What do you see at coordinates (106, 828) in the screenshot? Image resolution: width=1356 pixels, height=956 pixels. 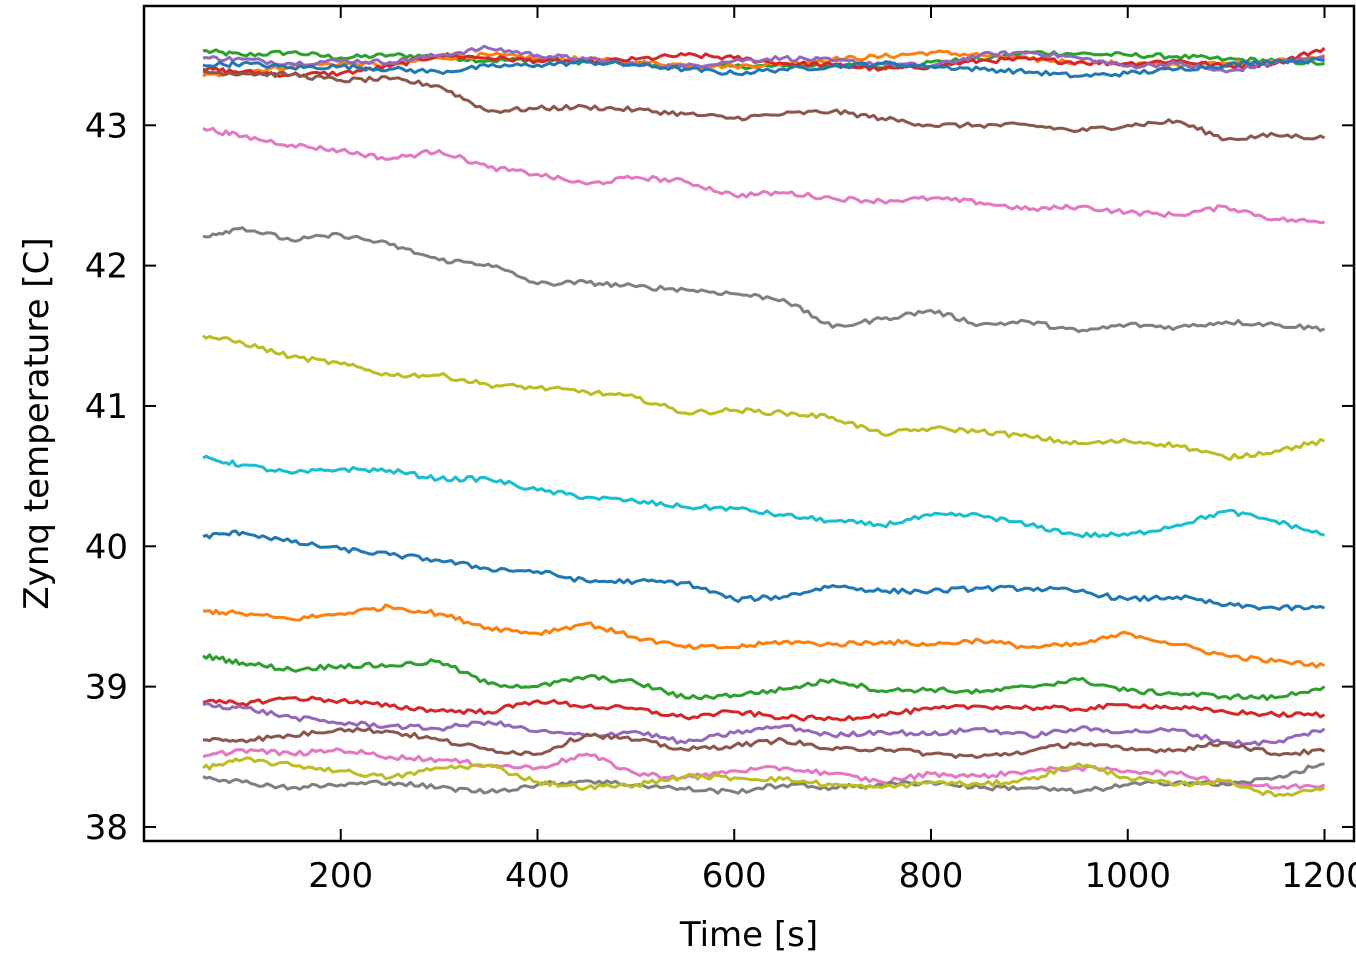 I see `y-tick-label: 38` at bounding box center [106, 828].